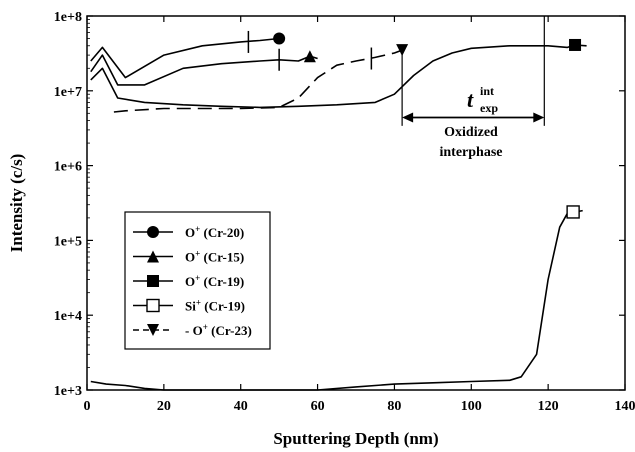 The height and width of the screenshot is (452, 635). I want to click on y-axis-label: Intensity (c/s), so click(16, 203).